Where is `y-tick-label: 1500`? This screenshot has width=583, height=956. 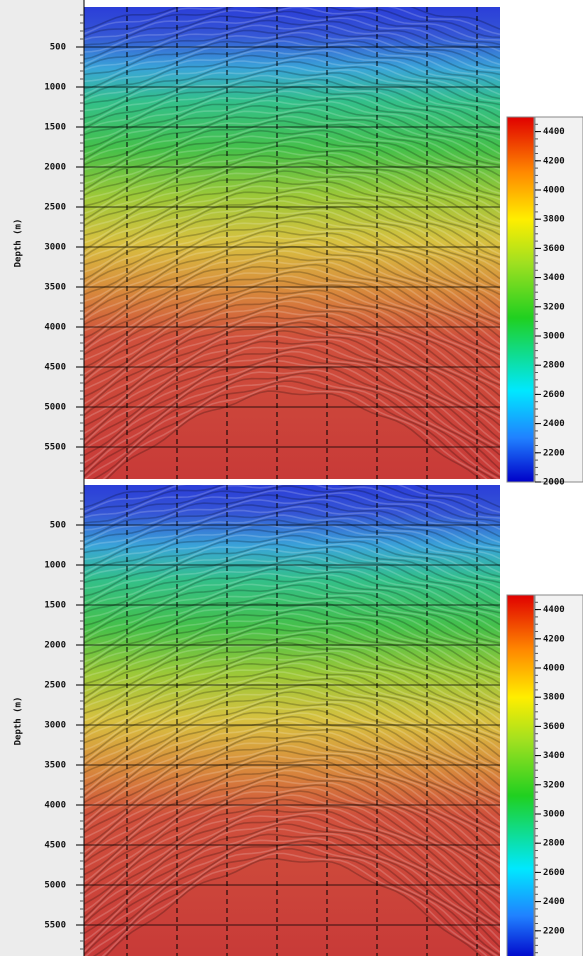
y-tick-label: 1500 is located at coordinates (55, 606).